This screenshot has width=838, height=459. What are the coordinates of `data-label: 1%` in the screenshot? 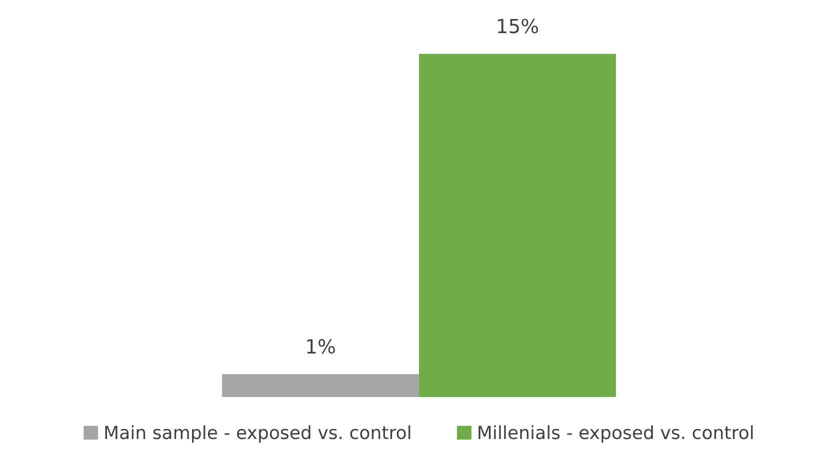 It's located at (321, 346).